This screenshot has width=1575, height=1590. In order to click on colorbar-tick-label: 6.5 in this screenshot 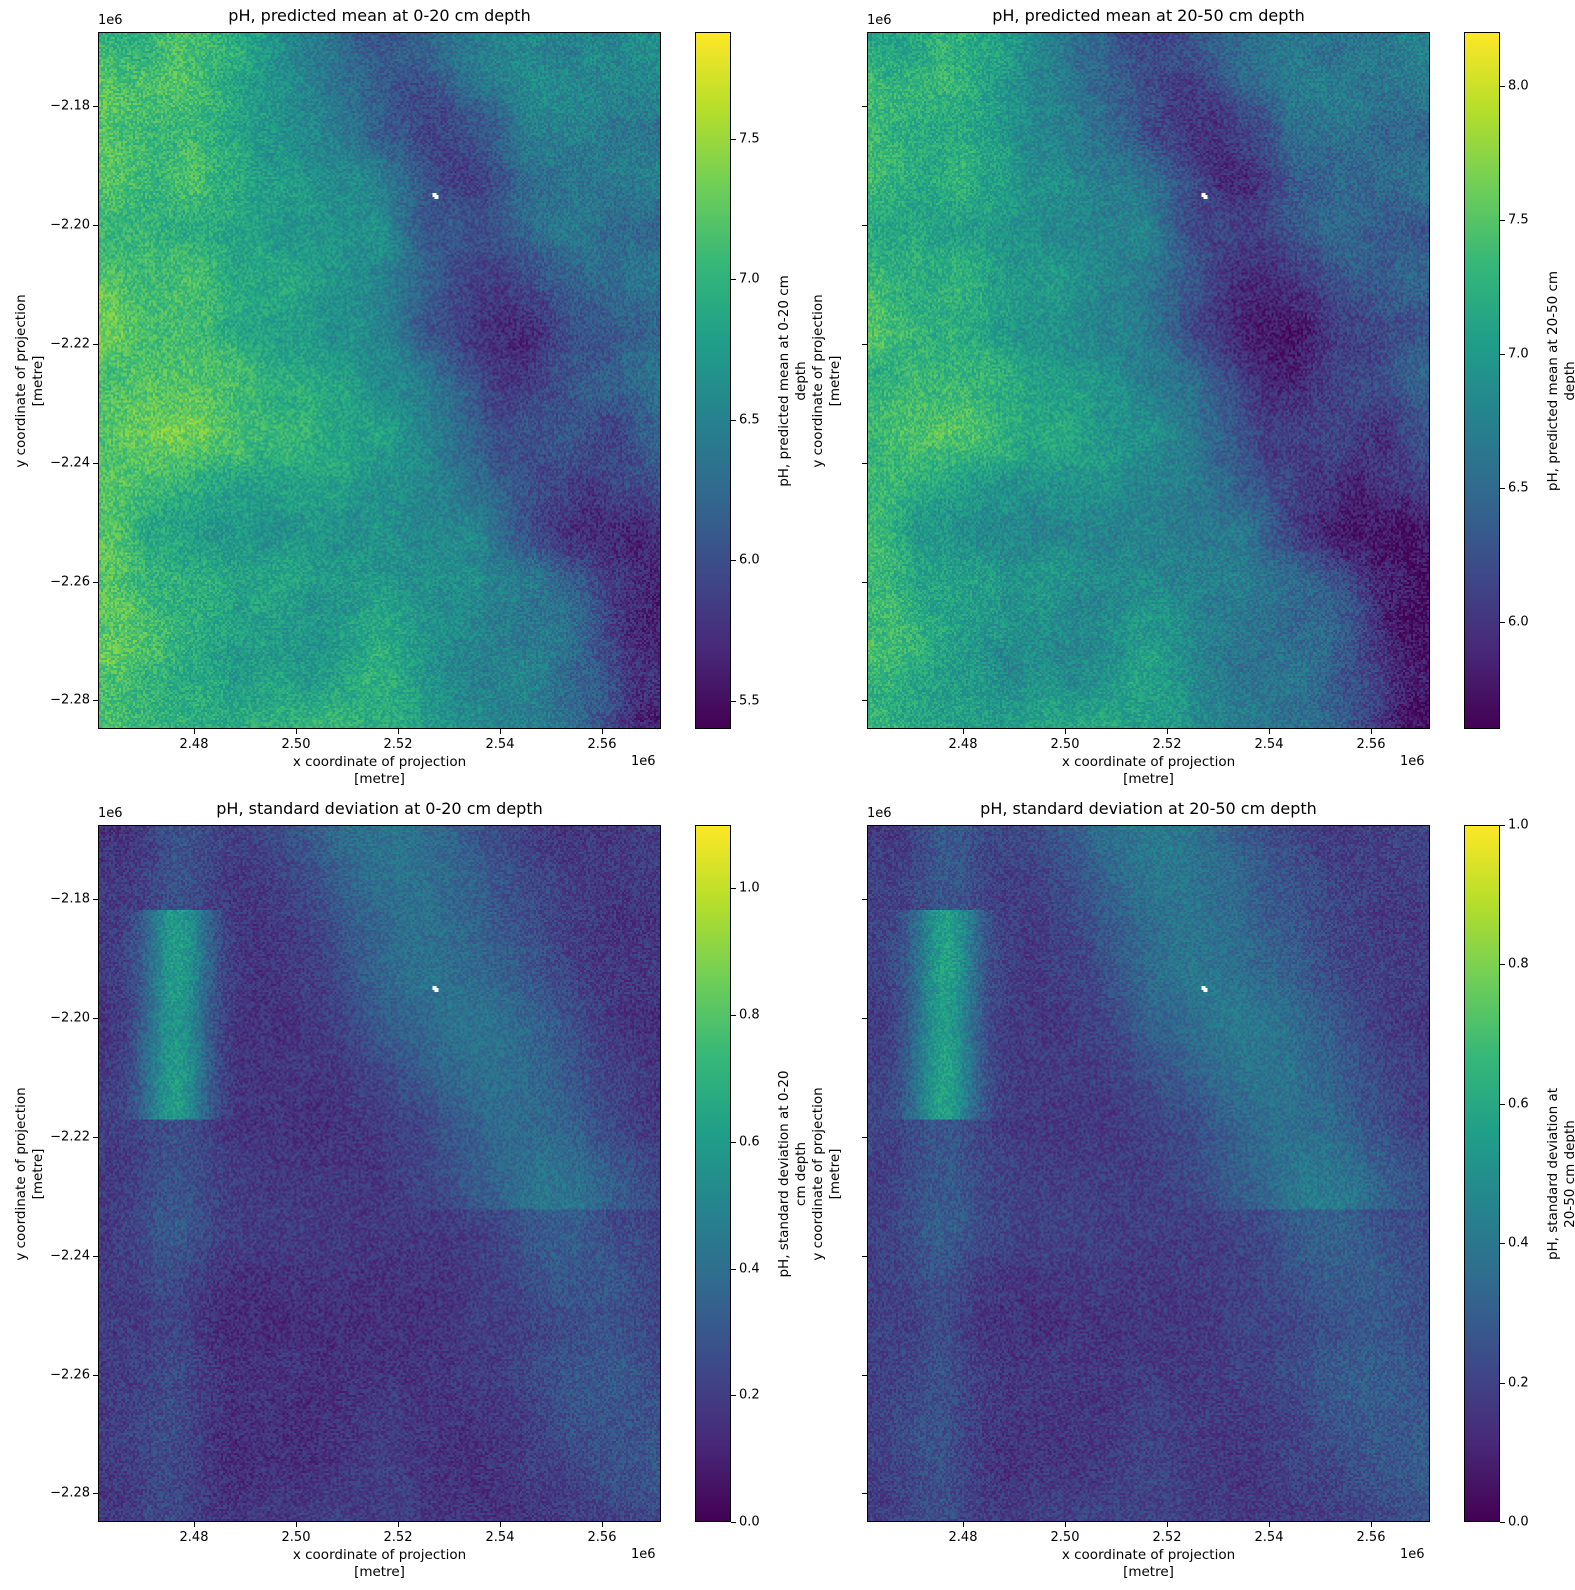, I will do `click(1518, 488)`.